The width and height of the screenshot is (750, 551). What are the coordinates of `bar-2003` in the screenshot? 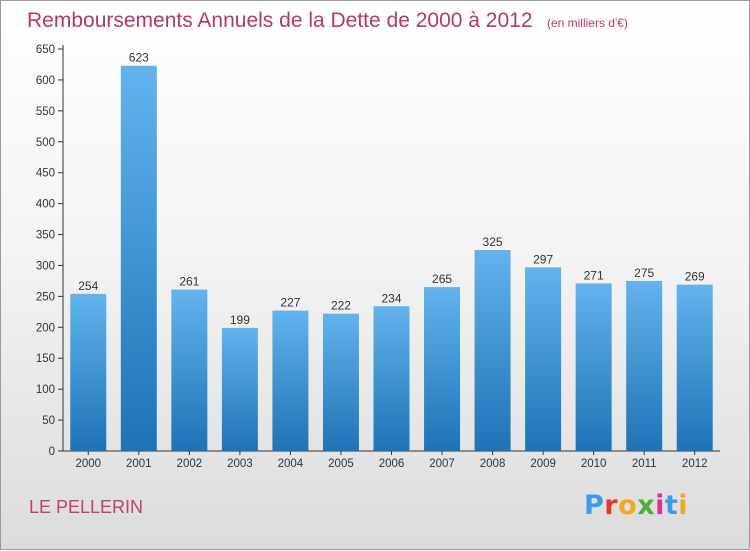 It's located at (239, 389).